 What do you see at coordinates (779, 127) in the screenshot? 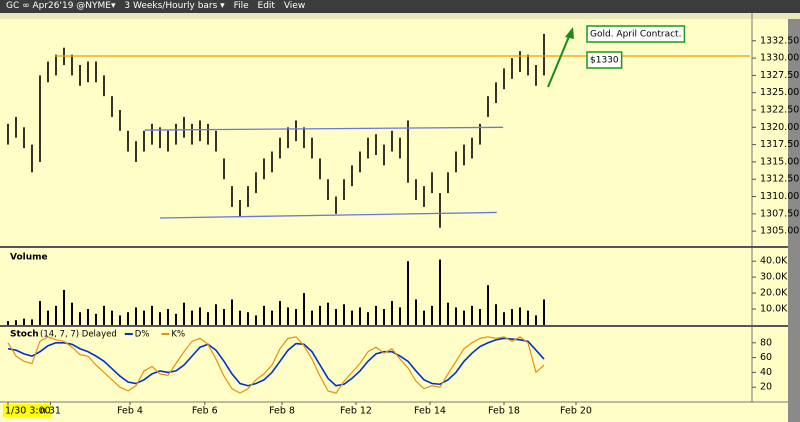
I see `y-tick-label: 1320.00` at bounding box center [779, 127].